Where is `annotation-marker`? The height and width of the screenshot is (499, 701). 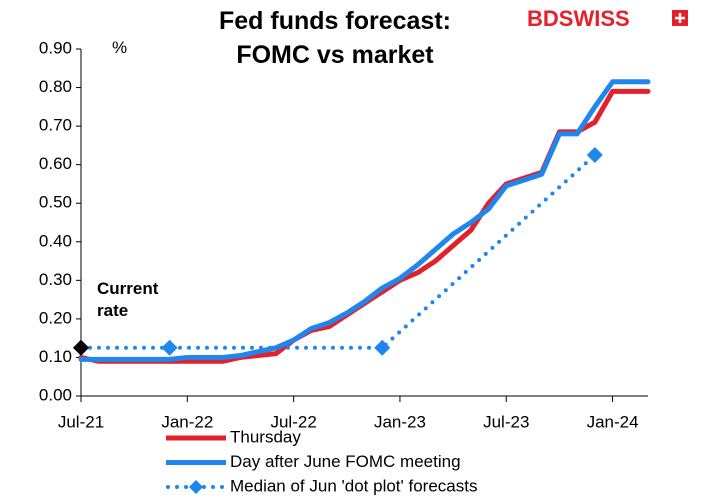 annotation-marker is located at coordinates (81, 347).